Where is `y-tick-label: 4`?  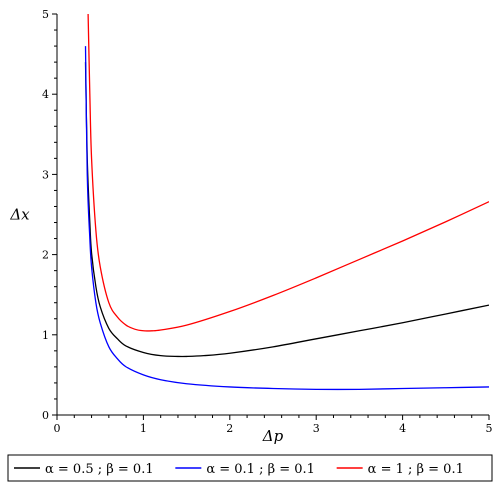
y-tick-label: 4 is located at coordinates (45, 94).